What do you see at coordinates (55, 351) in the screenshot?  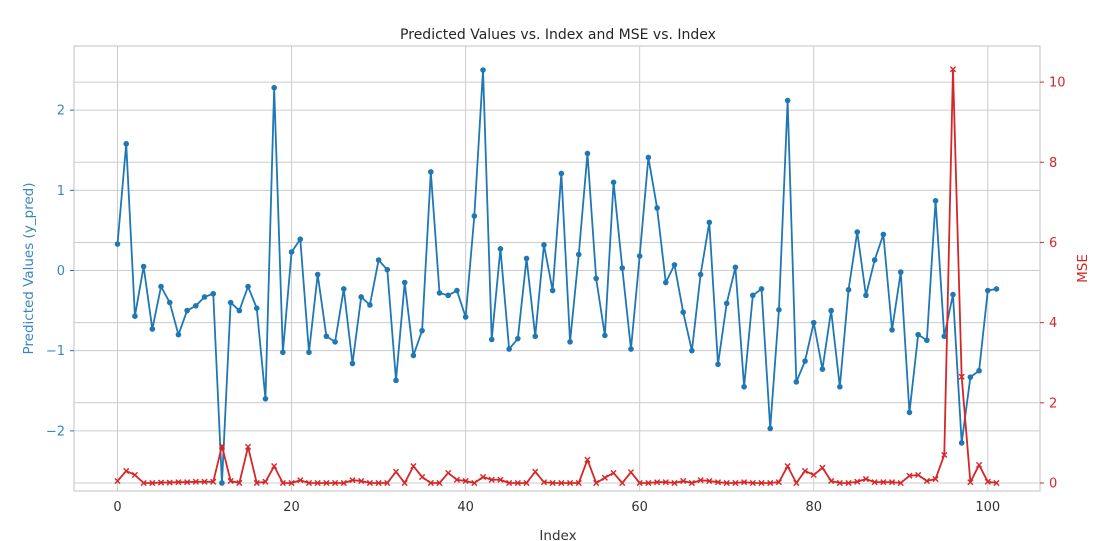 I see `y-tick-label-left: −1` at bounding box center [55, 351].